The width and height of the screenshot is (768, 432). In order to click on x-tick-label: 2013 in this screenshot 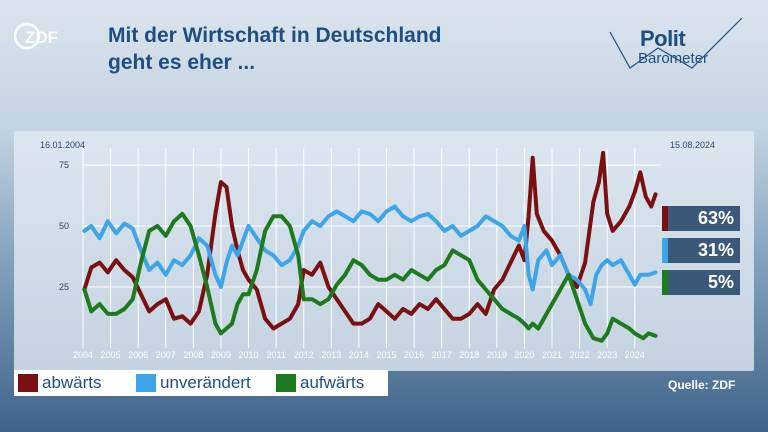, I will do `click(331, 355)`.